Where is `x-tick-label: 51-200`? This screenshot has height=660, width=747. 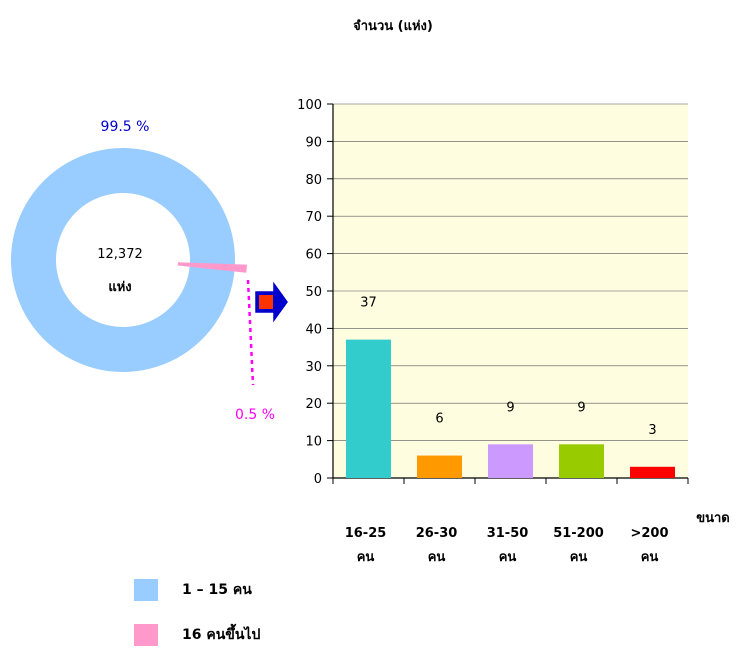 x-tick-label: 51-200 is located at coordinates (578, 533).